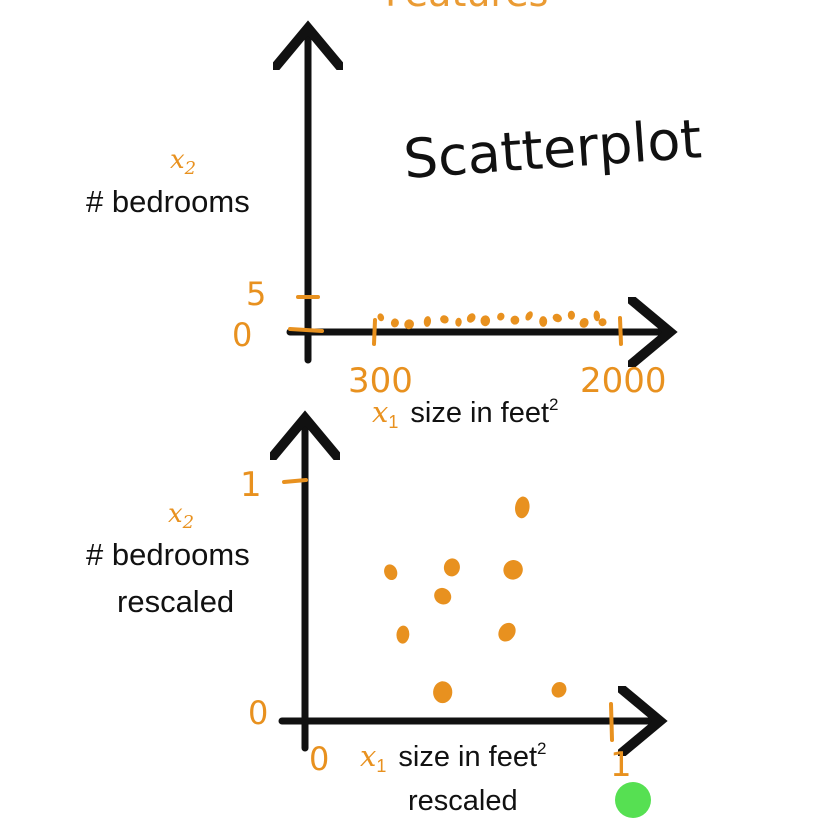 This screenshot has width=838, height=820. What do you see at coordinates (633, 800) in the screenshot?
I see `cursor-dot` at bounding box center [633, 800].